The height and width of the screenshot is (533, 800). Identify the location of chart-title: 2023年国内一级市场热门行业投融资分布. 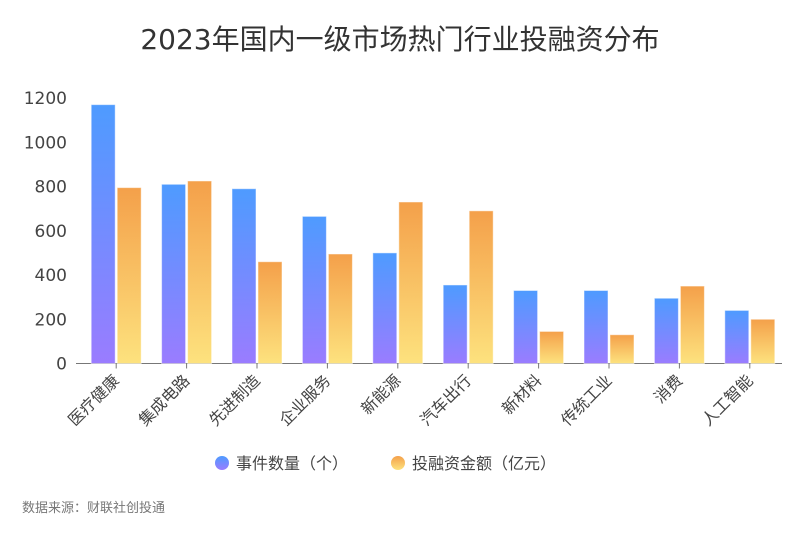
(400, 39).